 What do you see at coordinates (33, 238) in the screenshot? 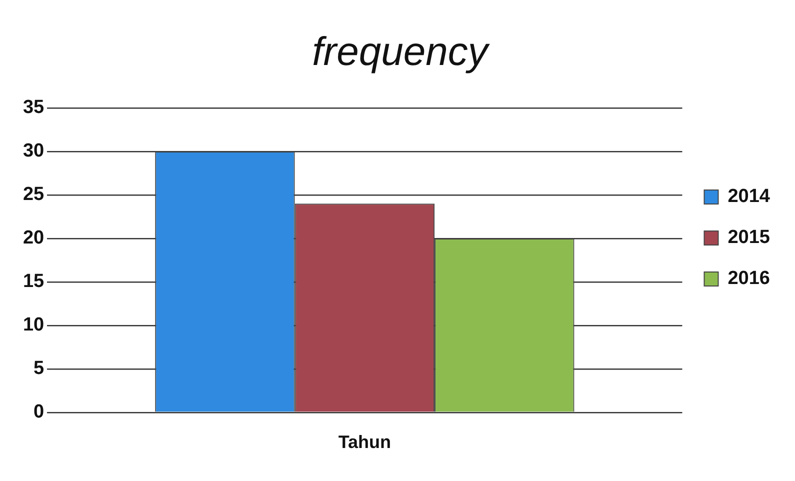
I see `y-tick-label: 20` at bounding box center [33, 238].